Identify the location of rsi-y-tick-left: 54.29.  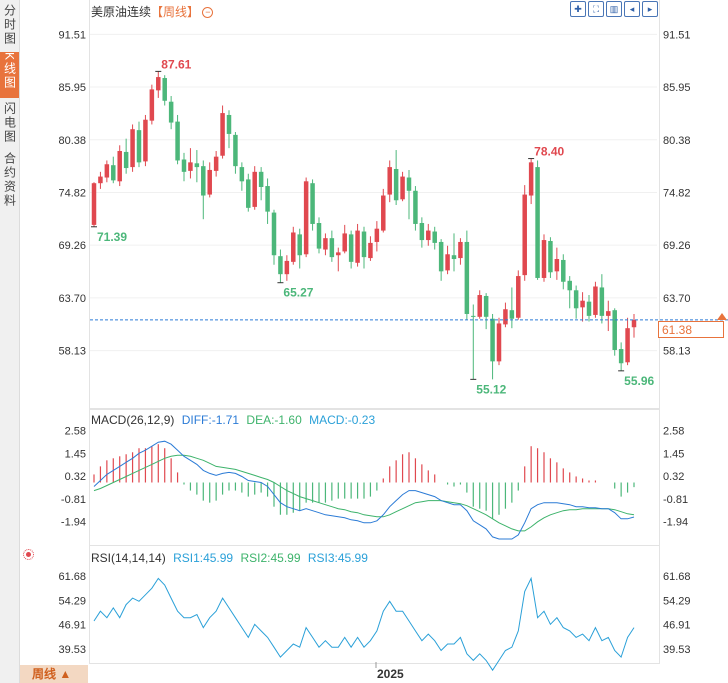
(72, 601).